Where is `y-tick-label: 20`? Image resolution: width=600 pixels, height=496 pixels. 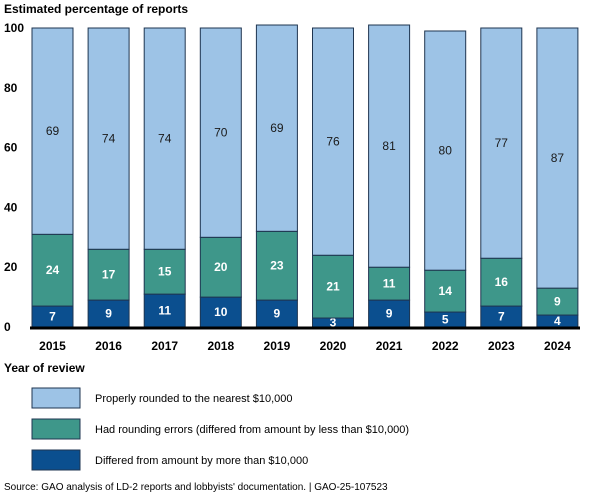
y-tick-label: 20 is located at coordinates (11, 267).